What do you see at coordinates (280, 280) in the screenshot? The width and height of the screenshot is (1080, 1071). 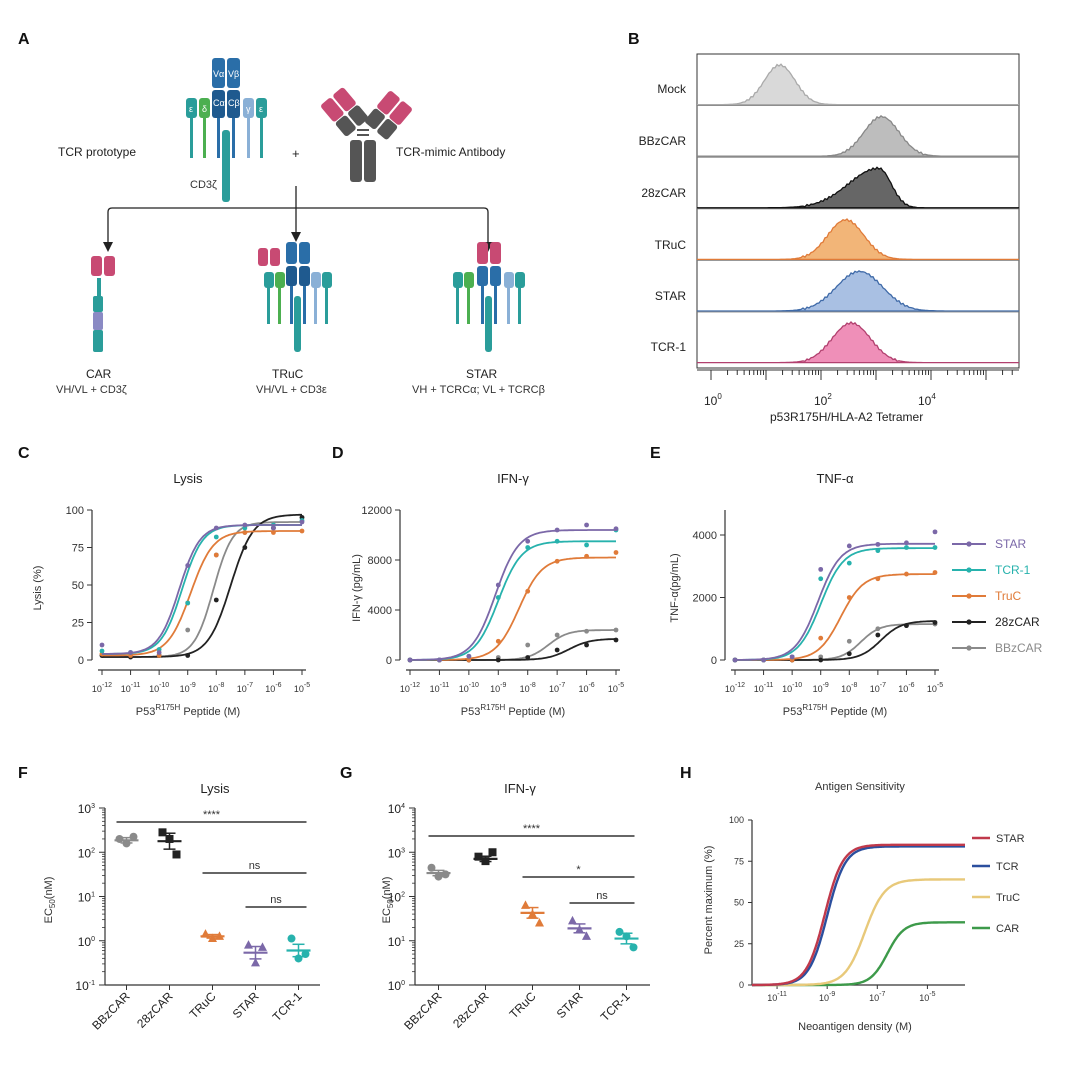 I see `truc-d` at bounding box center [280, 280].